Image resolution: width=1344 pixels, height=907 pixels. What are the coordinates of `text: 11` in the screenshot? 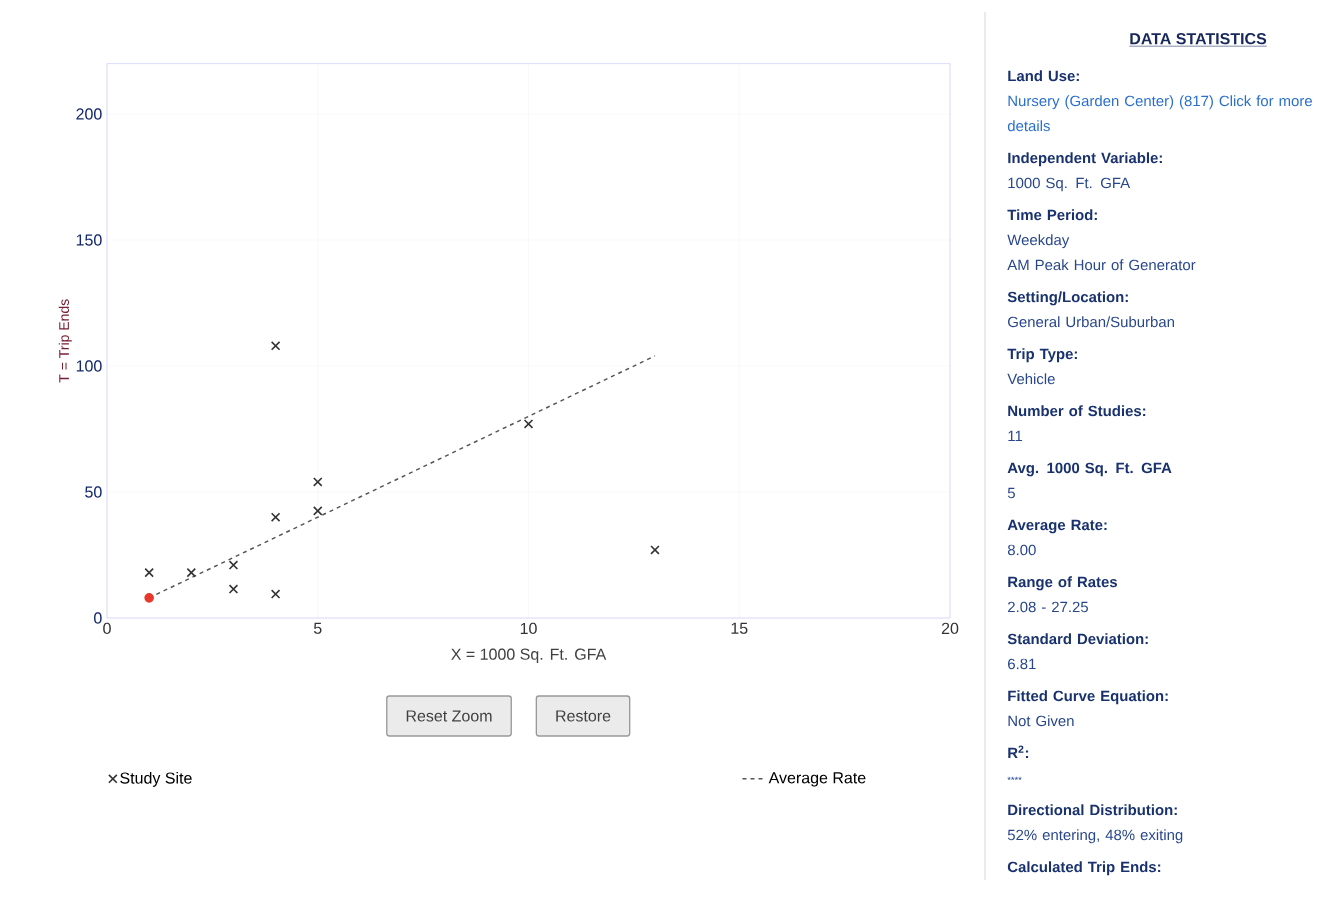 It's located at (1015, 436).